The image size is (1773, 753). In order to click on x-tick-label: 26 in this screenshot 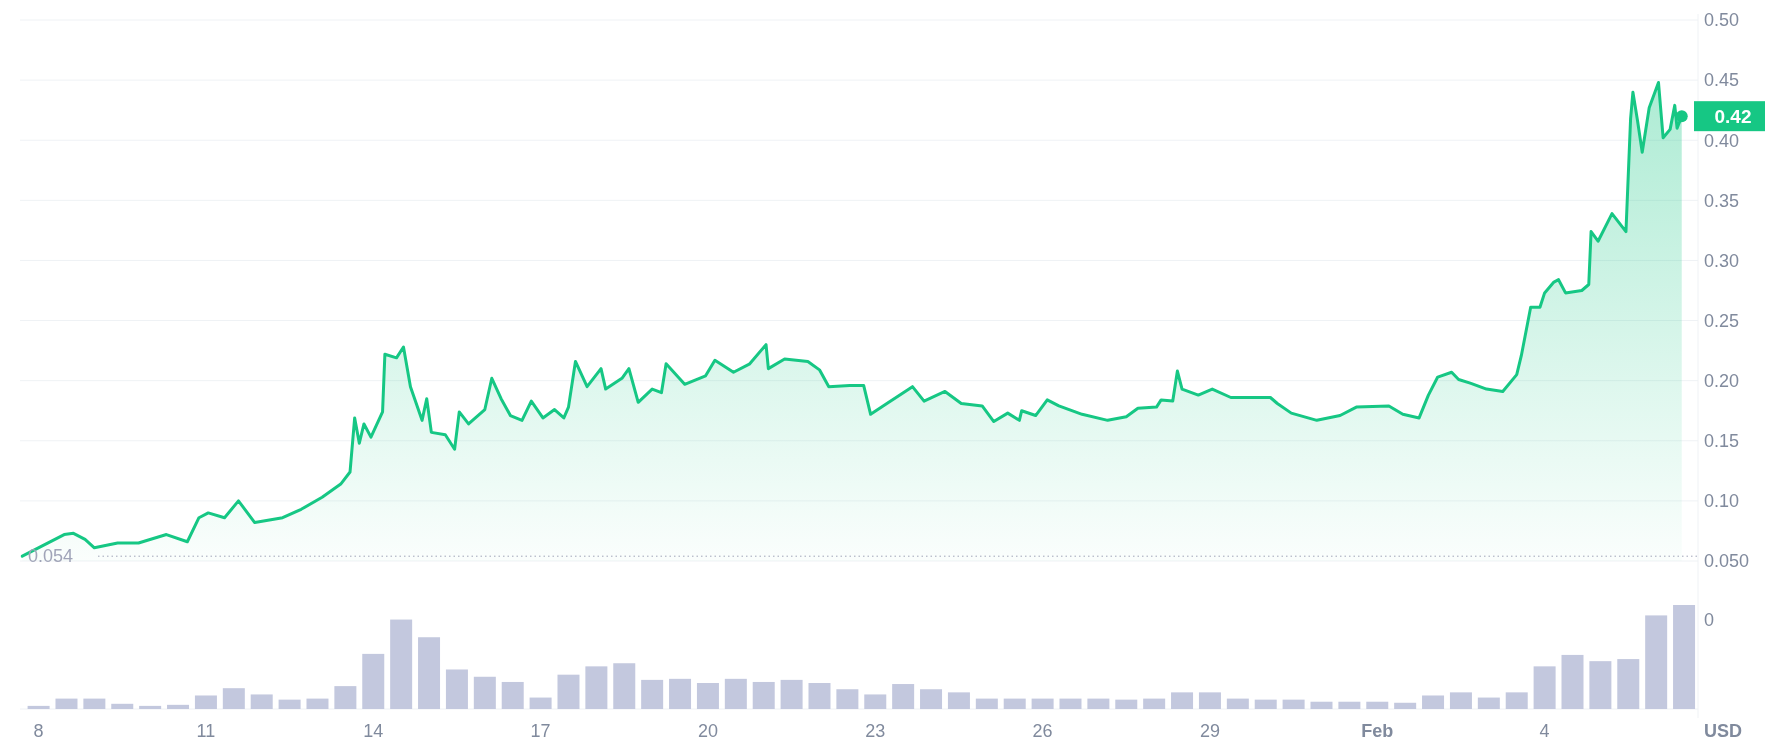, I will do `click(1042, 731)`.